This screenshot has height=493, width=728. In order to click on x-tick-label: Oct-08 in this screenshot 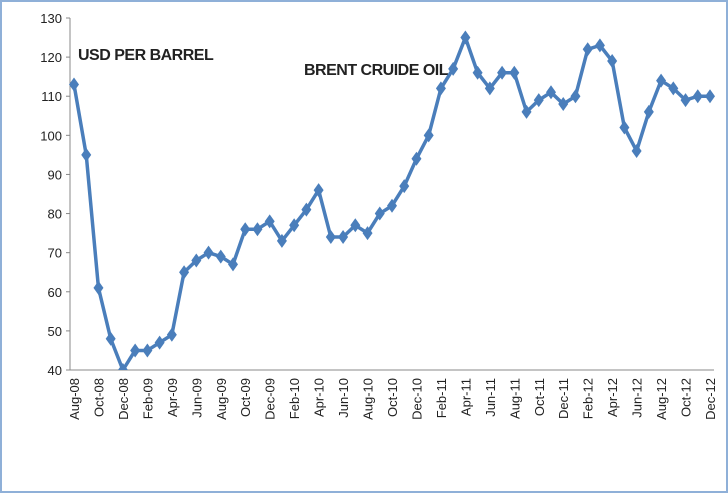, I will do `click(98, 397)`.